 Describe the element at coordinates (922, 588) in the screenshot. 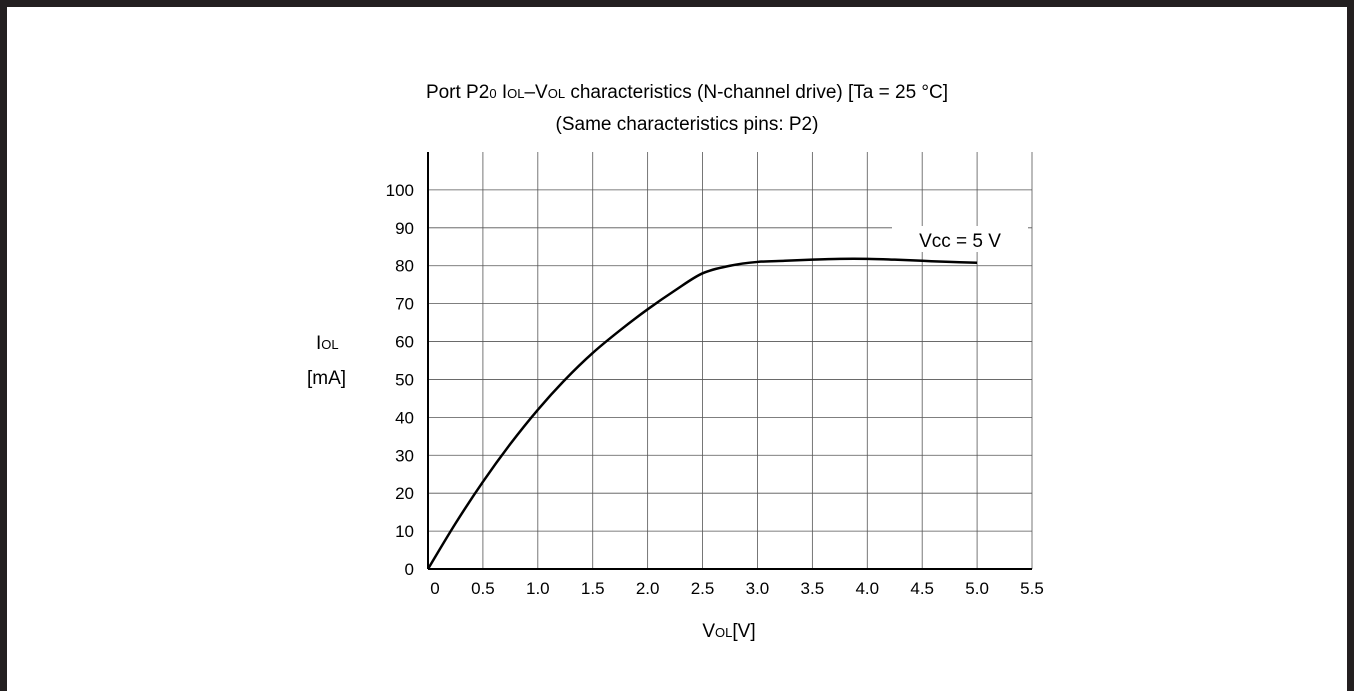

I see `x-tick-label: 4.5` at that location.